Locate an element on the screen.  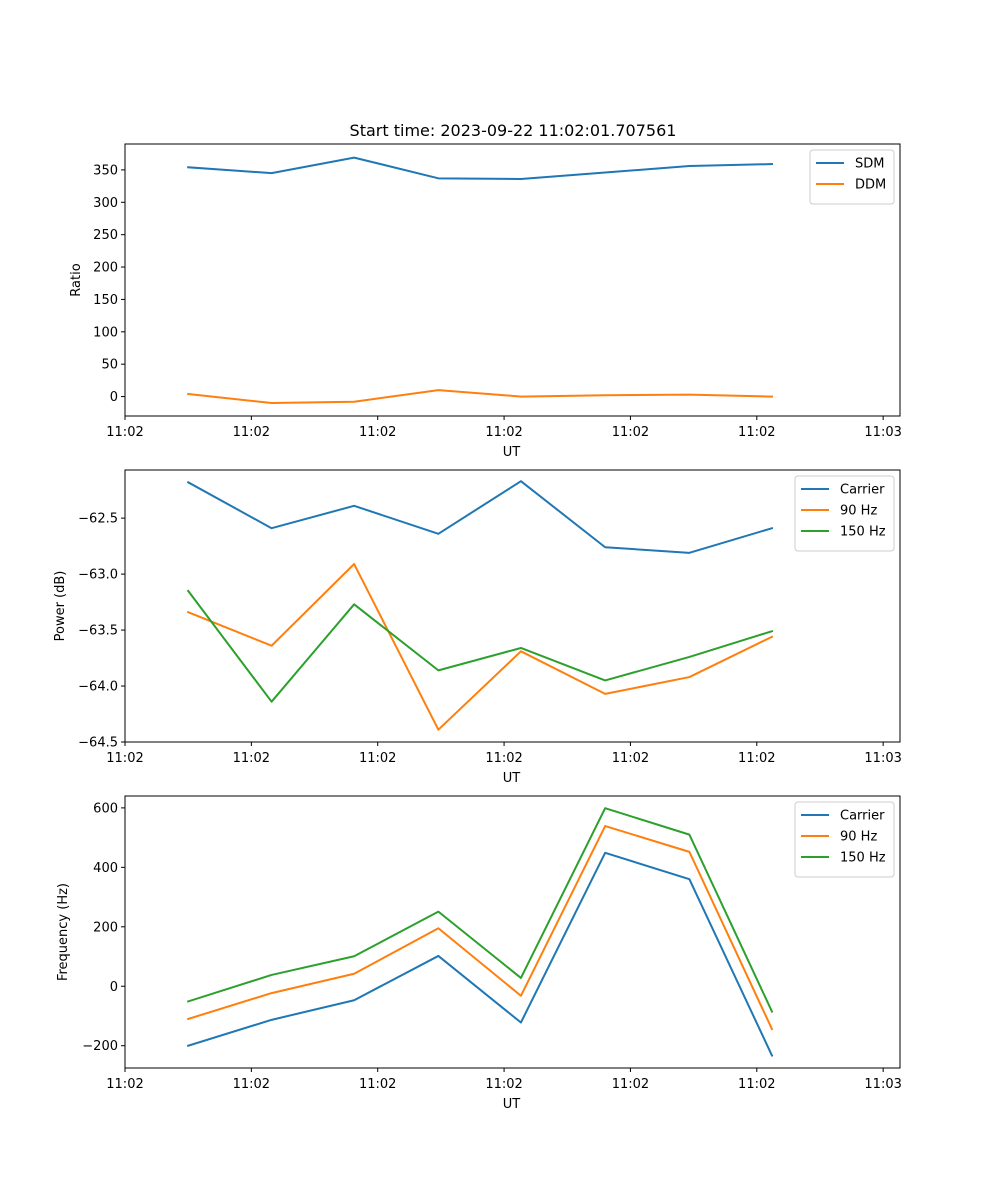
frequency-legend-frame is located at coordinates (844, 839).